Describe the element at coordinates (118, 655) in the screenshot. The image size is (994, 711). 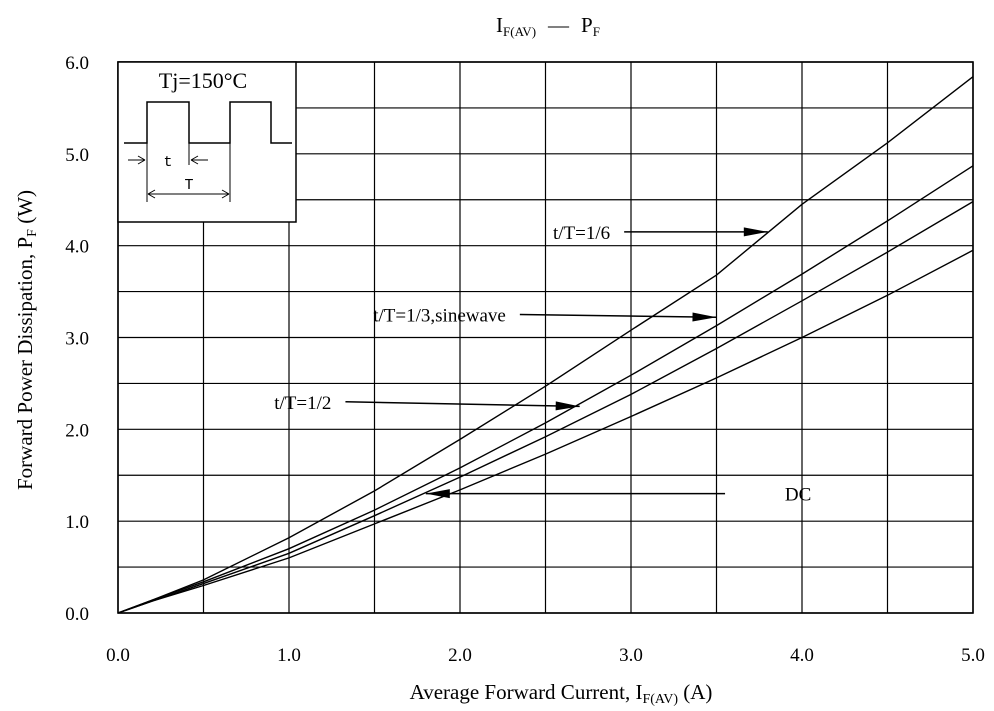
I see `x-tick-label: 0.0` at that location.